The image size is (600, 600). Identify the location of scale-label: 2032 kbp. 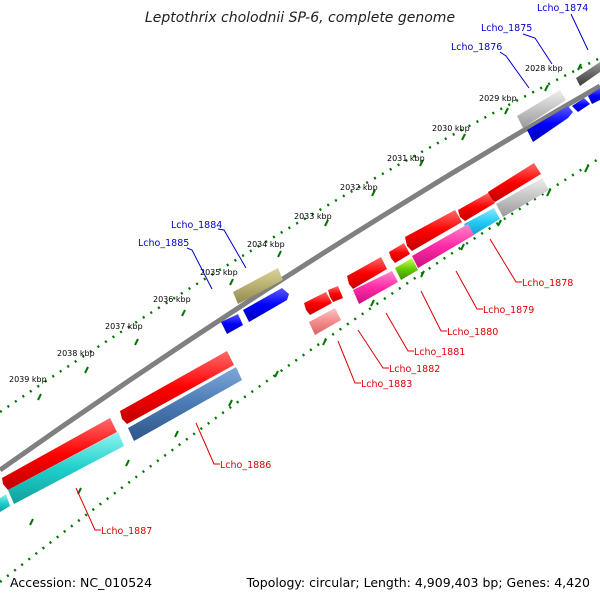
(359, 187).